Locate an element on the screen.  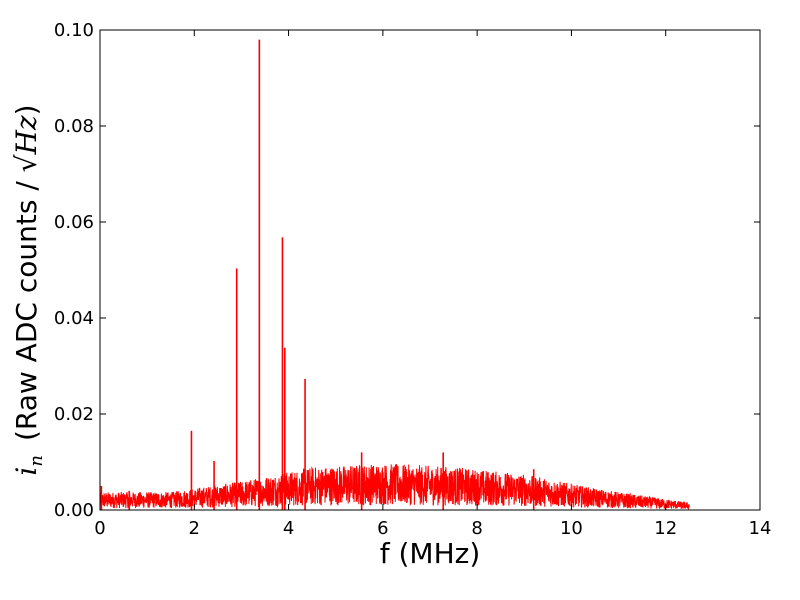
y-axis-subscript: n is located at coordinates (36, 461).